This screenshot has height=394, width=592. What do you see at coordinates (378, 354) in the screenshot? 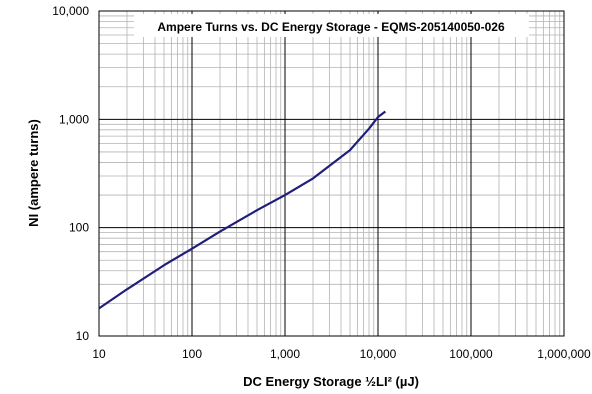
I see `x-tick-label: 10,000` at bounding box center [378, 354].